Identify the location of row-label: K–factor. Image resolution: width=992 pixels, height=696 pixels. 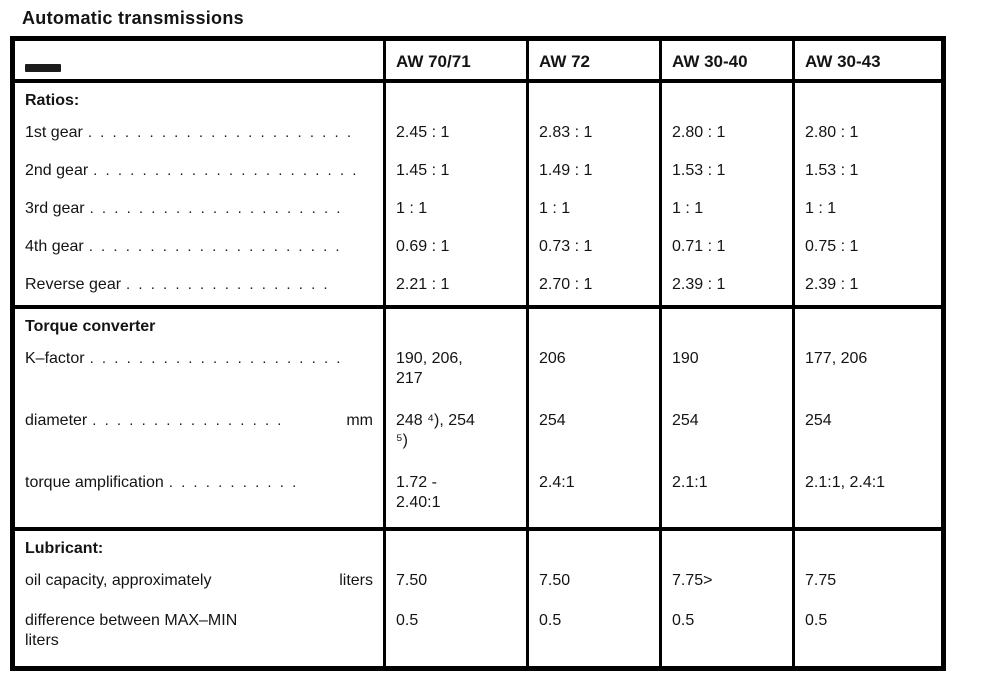
(55, 358).